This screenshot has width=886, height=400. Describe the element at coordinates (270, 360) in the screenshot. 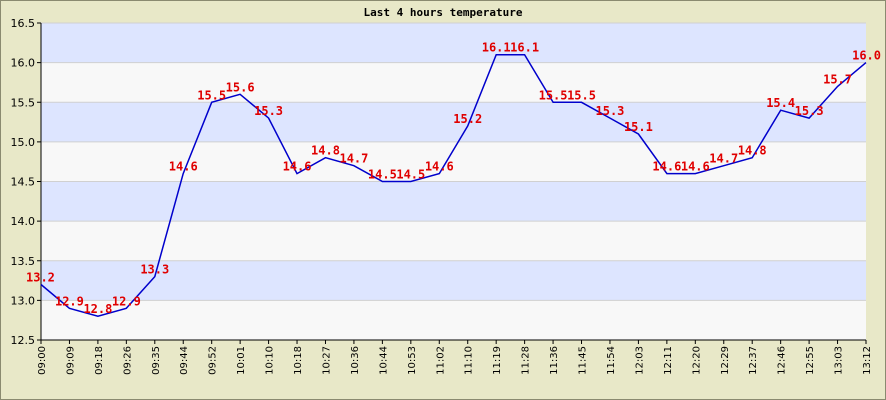

I see `x-tick-label: 10:10` at that location.